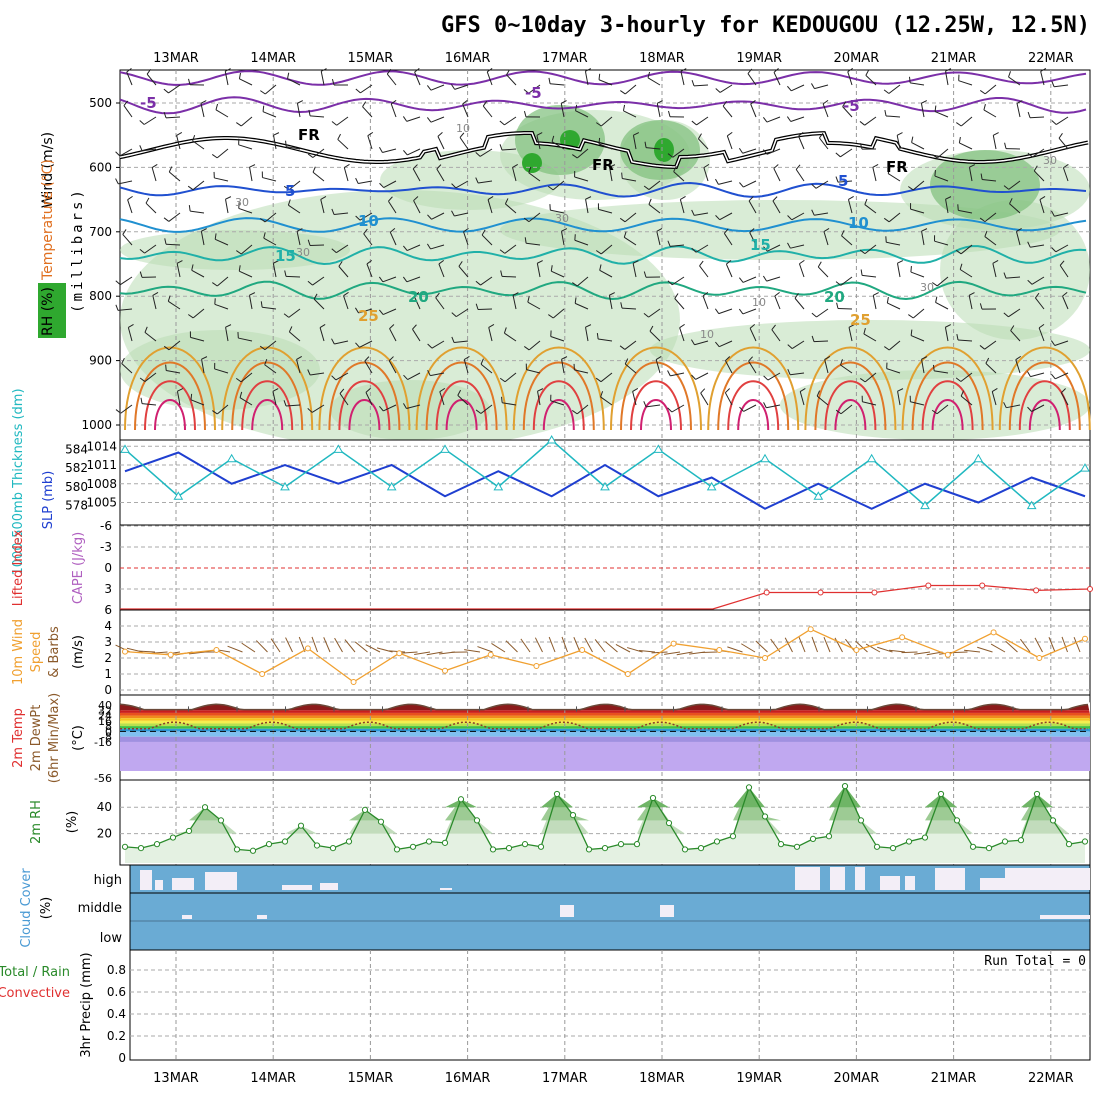 Image resolution: width=1100 pixels, height=1100 pixels. What do you see at coordinates (468, 58) in the screenshot?
I see `date-label-top: 16MAR` at bounding box center [468, 58].